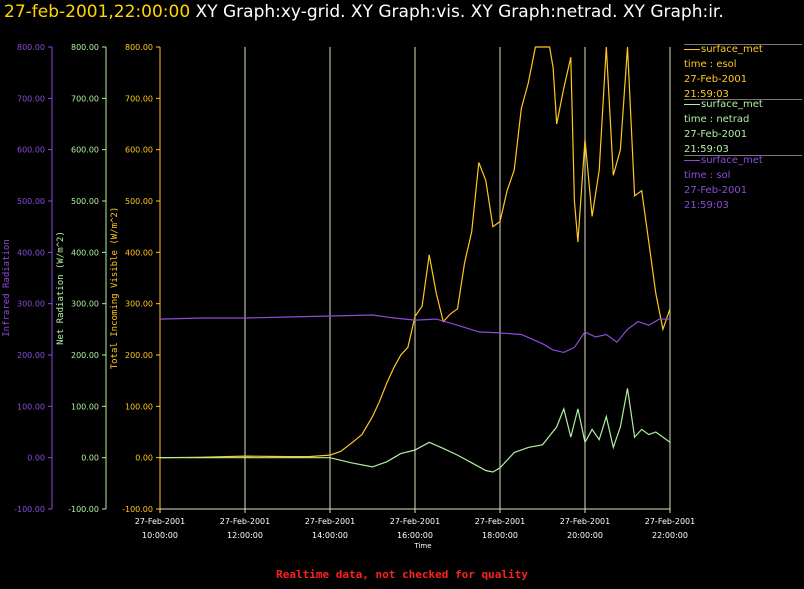  I want to click on x-axis-label: Time, so click(422, 546).